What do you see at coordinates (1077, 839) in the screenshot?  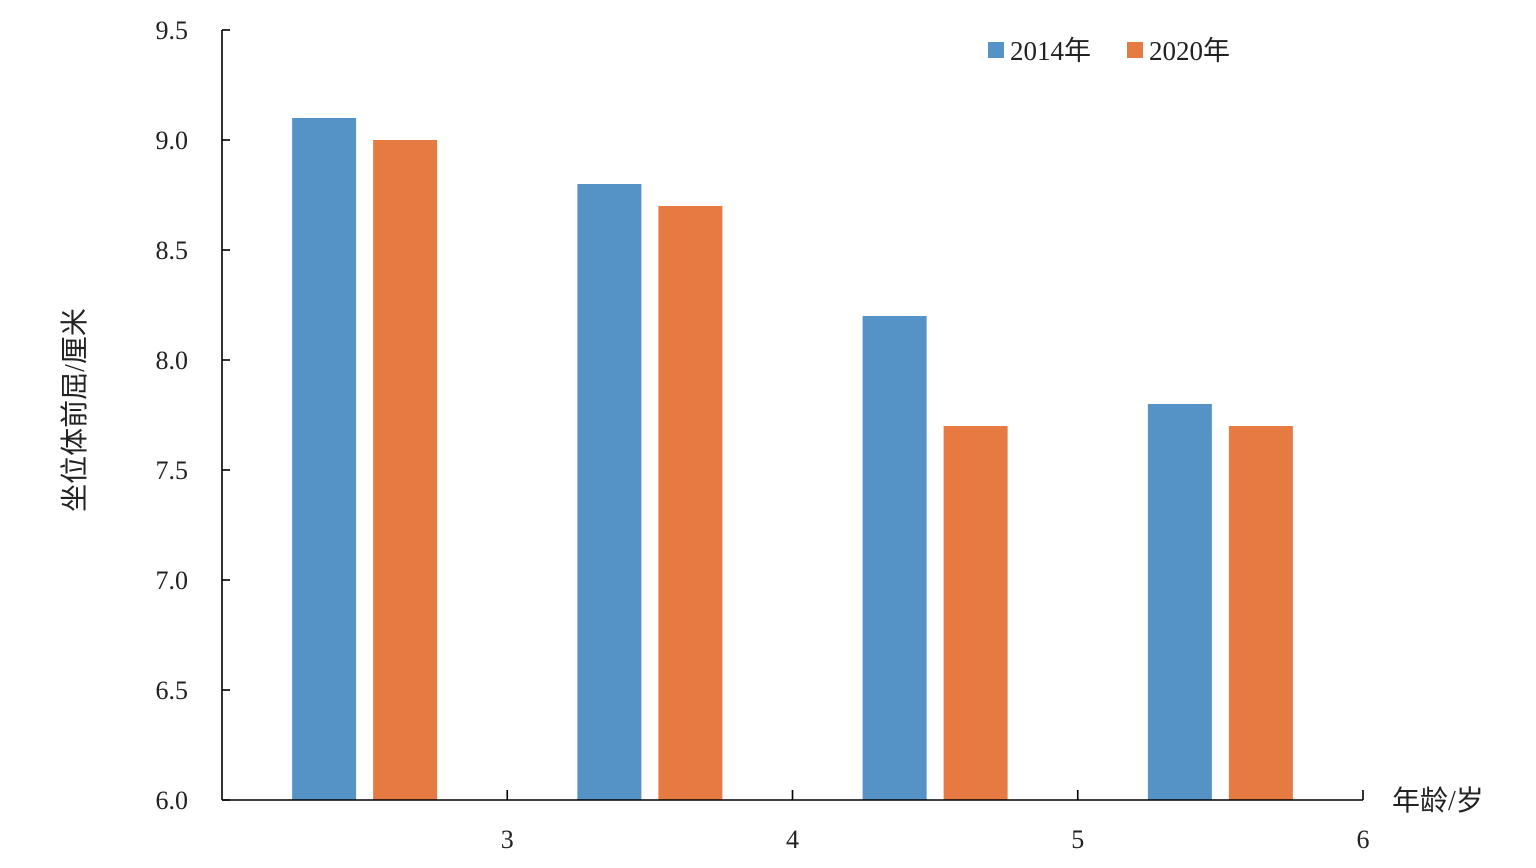 I see `x-tick-label: 5` at bounding box center [1077, 839].